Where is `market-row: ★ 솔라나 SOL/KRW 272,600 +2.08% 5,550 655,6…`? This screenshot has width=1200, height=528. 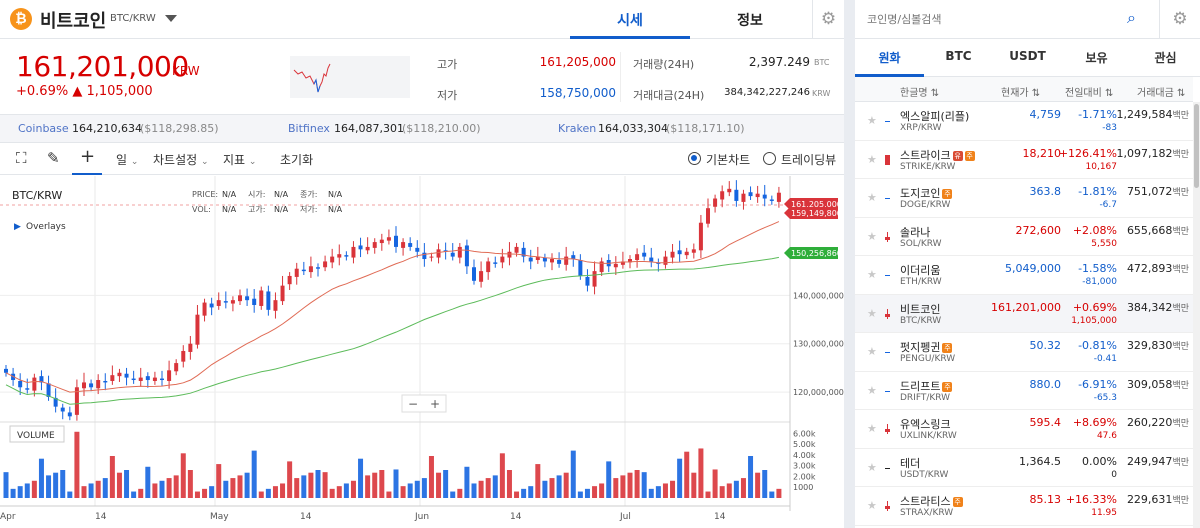 market-row: ★ 솔라나 SOL/KRW 272,600 +2.08% 5,550 655,6… is located at coordinates (1024, 237).